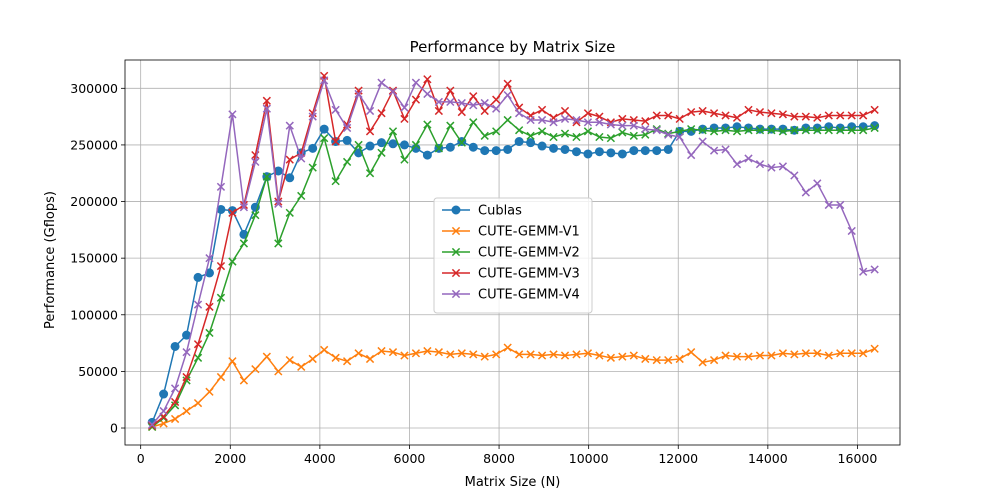  I want to click on y-tick-label: 150000, so click(94, 258).